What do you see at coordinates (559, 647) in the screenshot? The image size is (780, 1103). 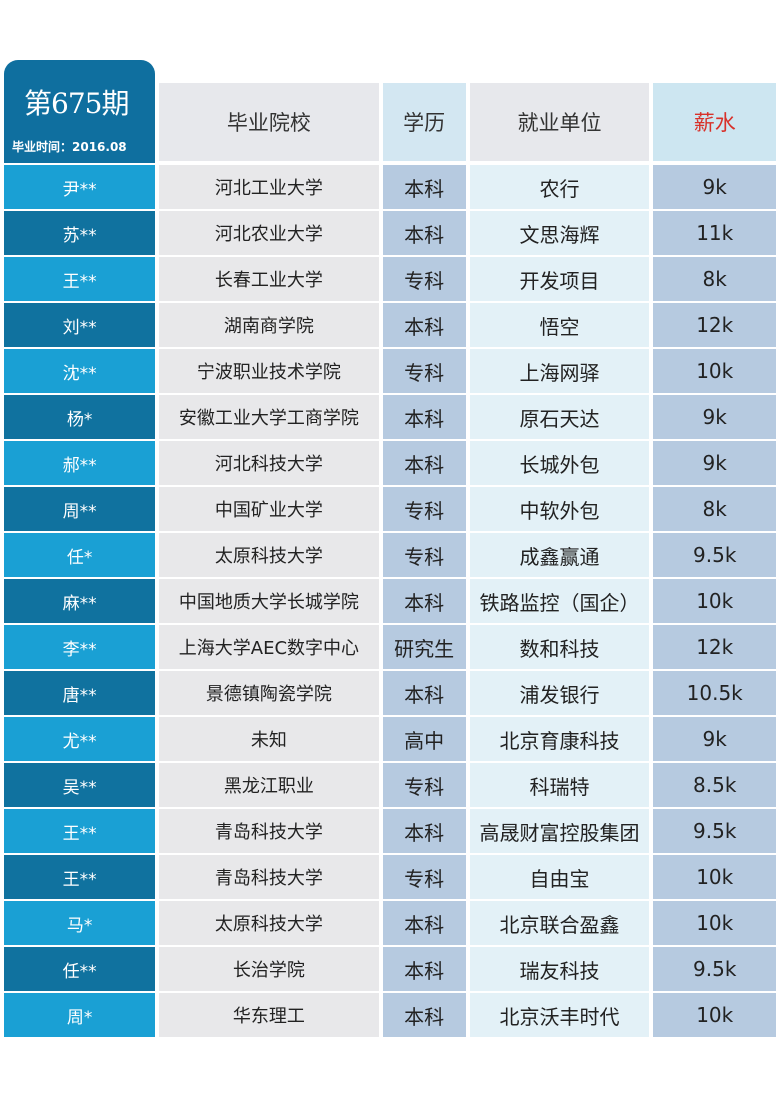 I see `row-company: 数和科技` at bounding box center [559, 647].